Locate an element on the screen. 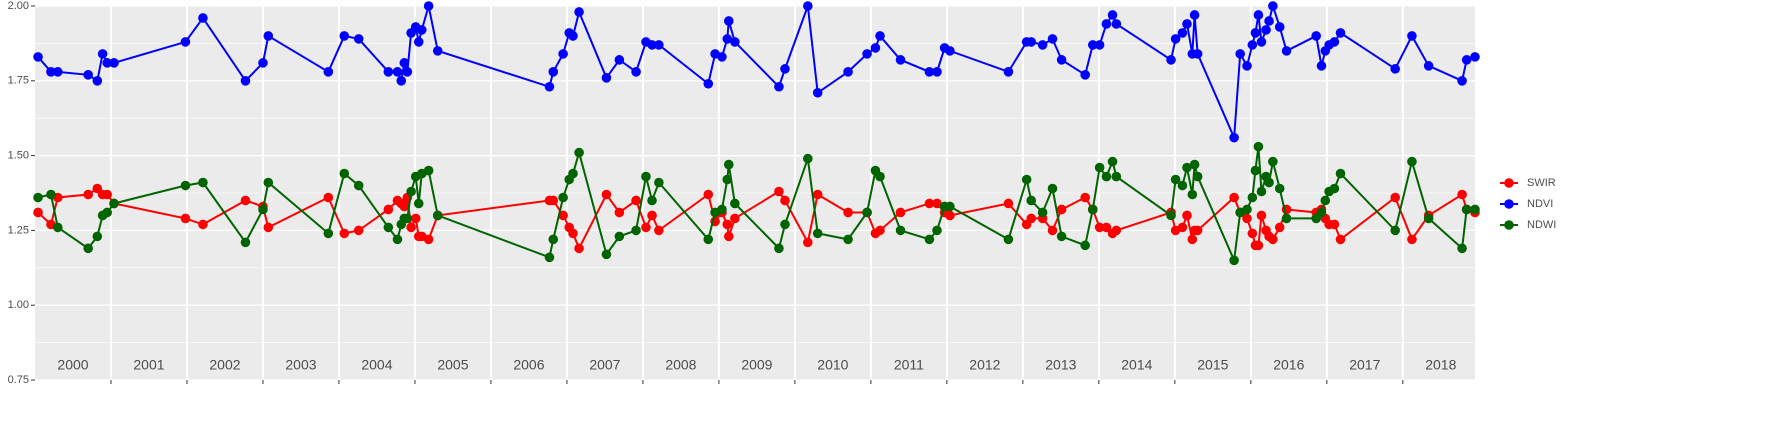 The image size is (1773, 442). y-tick-label: 2.00 is located at coordinates (18, 6).